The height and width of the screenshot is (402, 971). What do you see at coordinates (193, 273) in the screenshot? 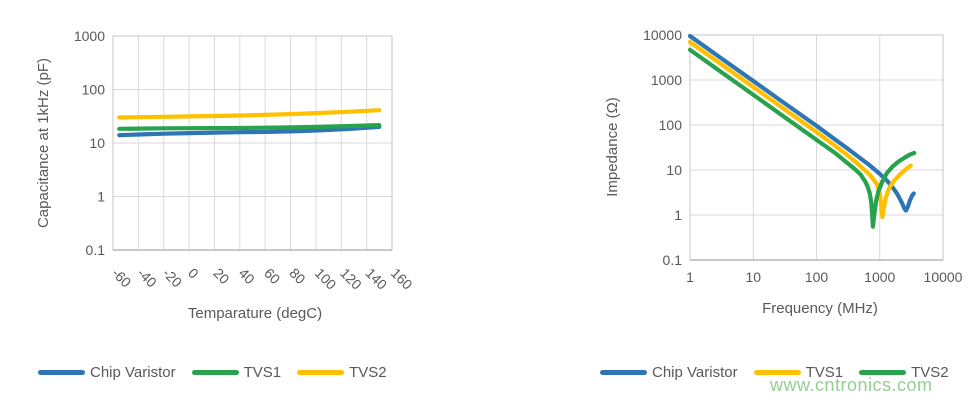
I see `x-tick-label: 0` at bounding box center [193, 273].